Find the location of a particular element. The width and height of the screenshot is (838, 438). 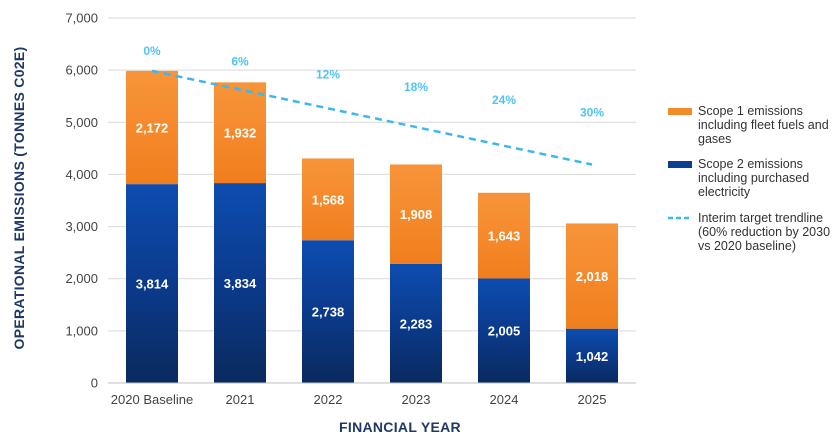

y-tick-label: 2,000 is located at coordinates (81, 278).